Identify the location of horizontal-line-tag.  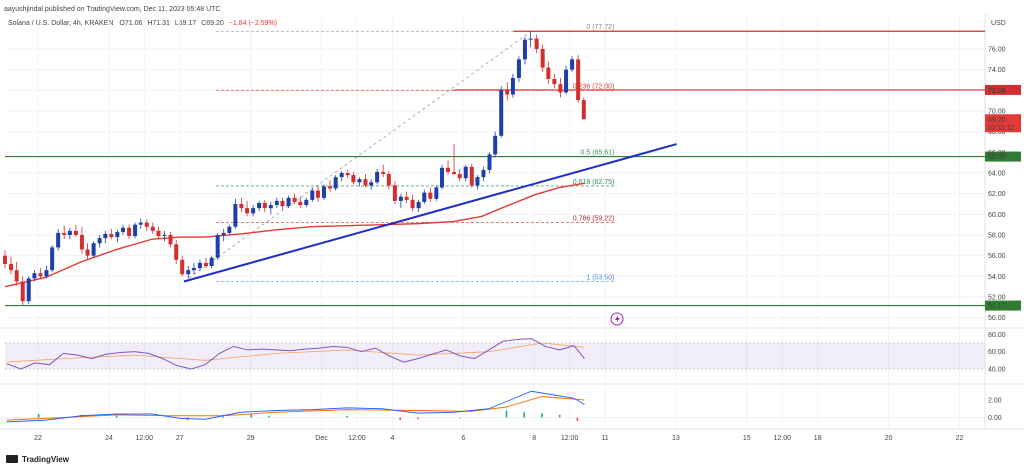
(1003, 156).